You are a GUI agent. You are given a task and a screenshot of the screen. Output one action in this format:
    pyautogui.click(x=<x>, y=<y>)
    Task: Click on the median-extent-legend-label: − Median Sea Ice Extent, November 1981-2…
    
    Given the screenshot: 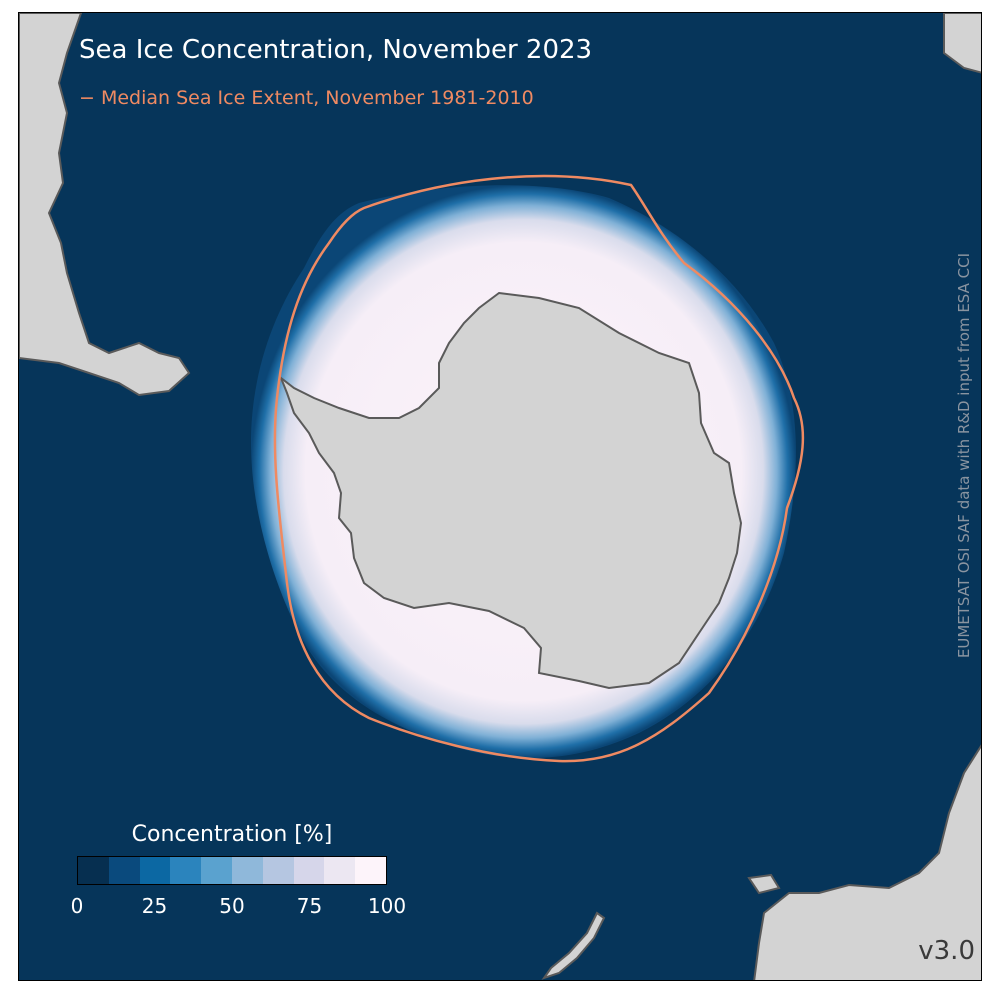 What is the action you would take?
    pyautogui.click(x=306, y=98)
    